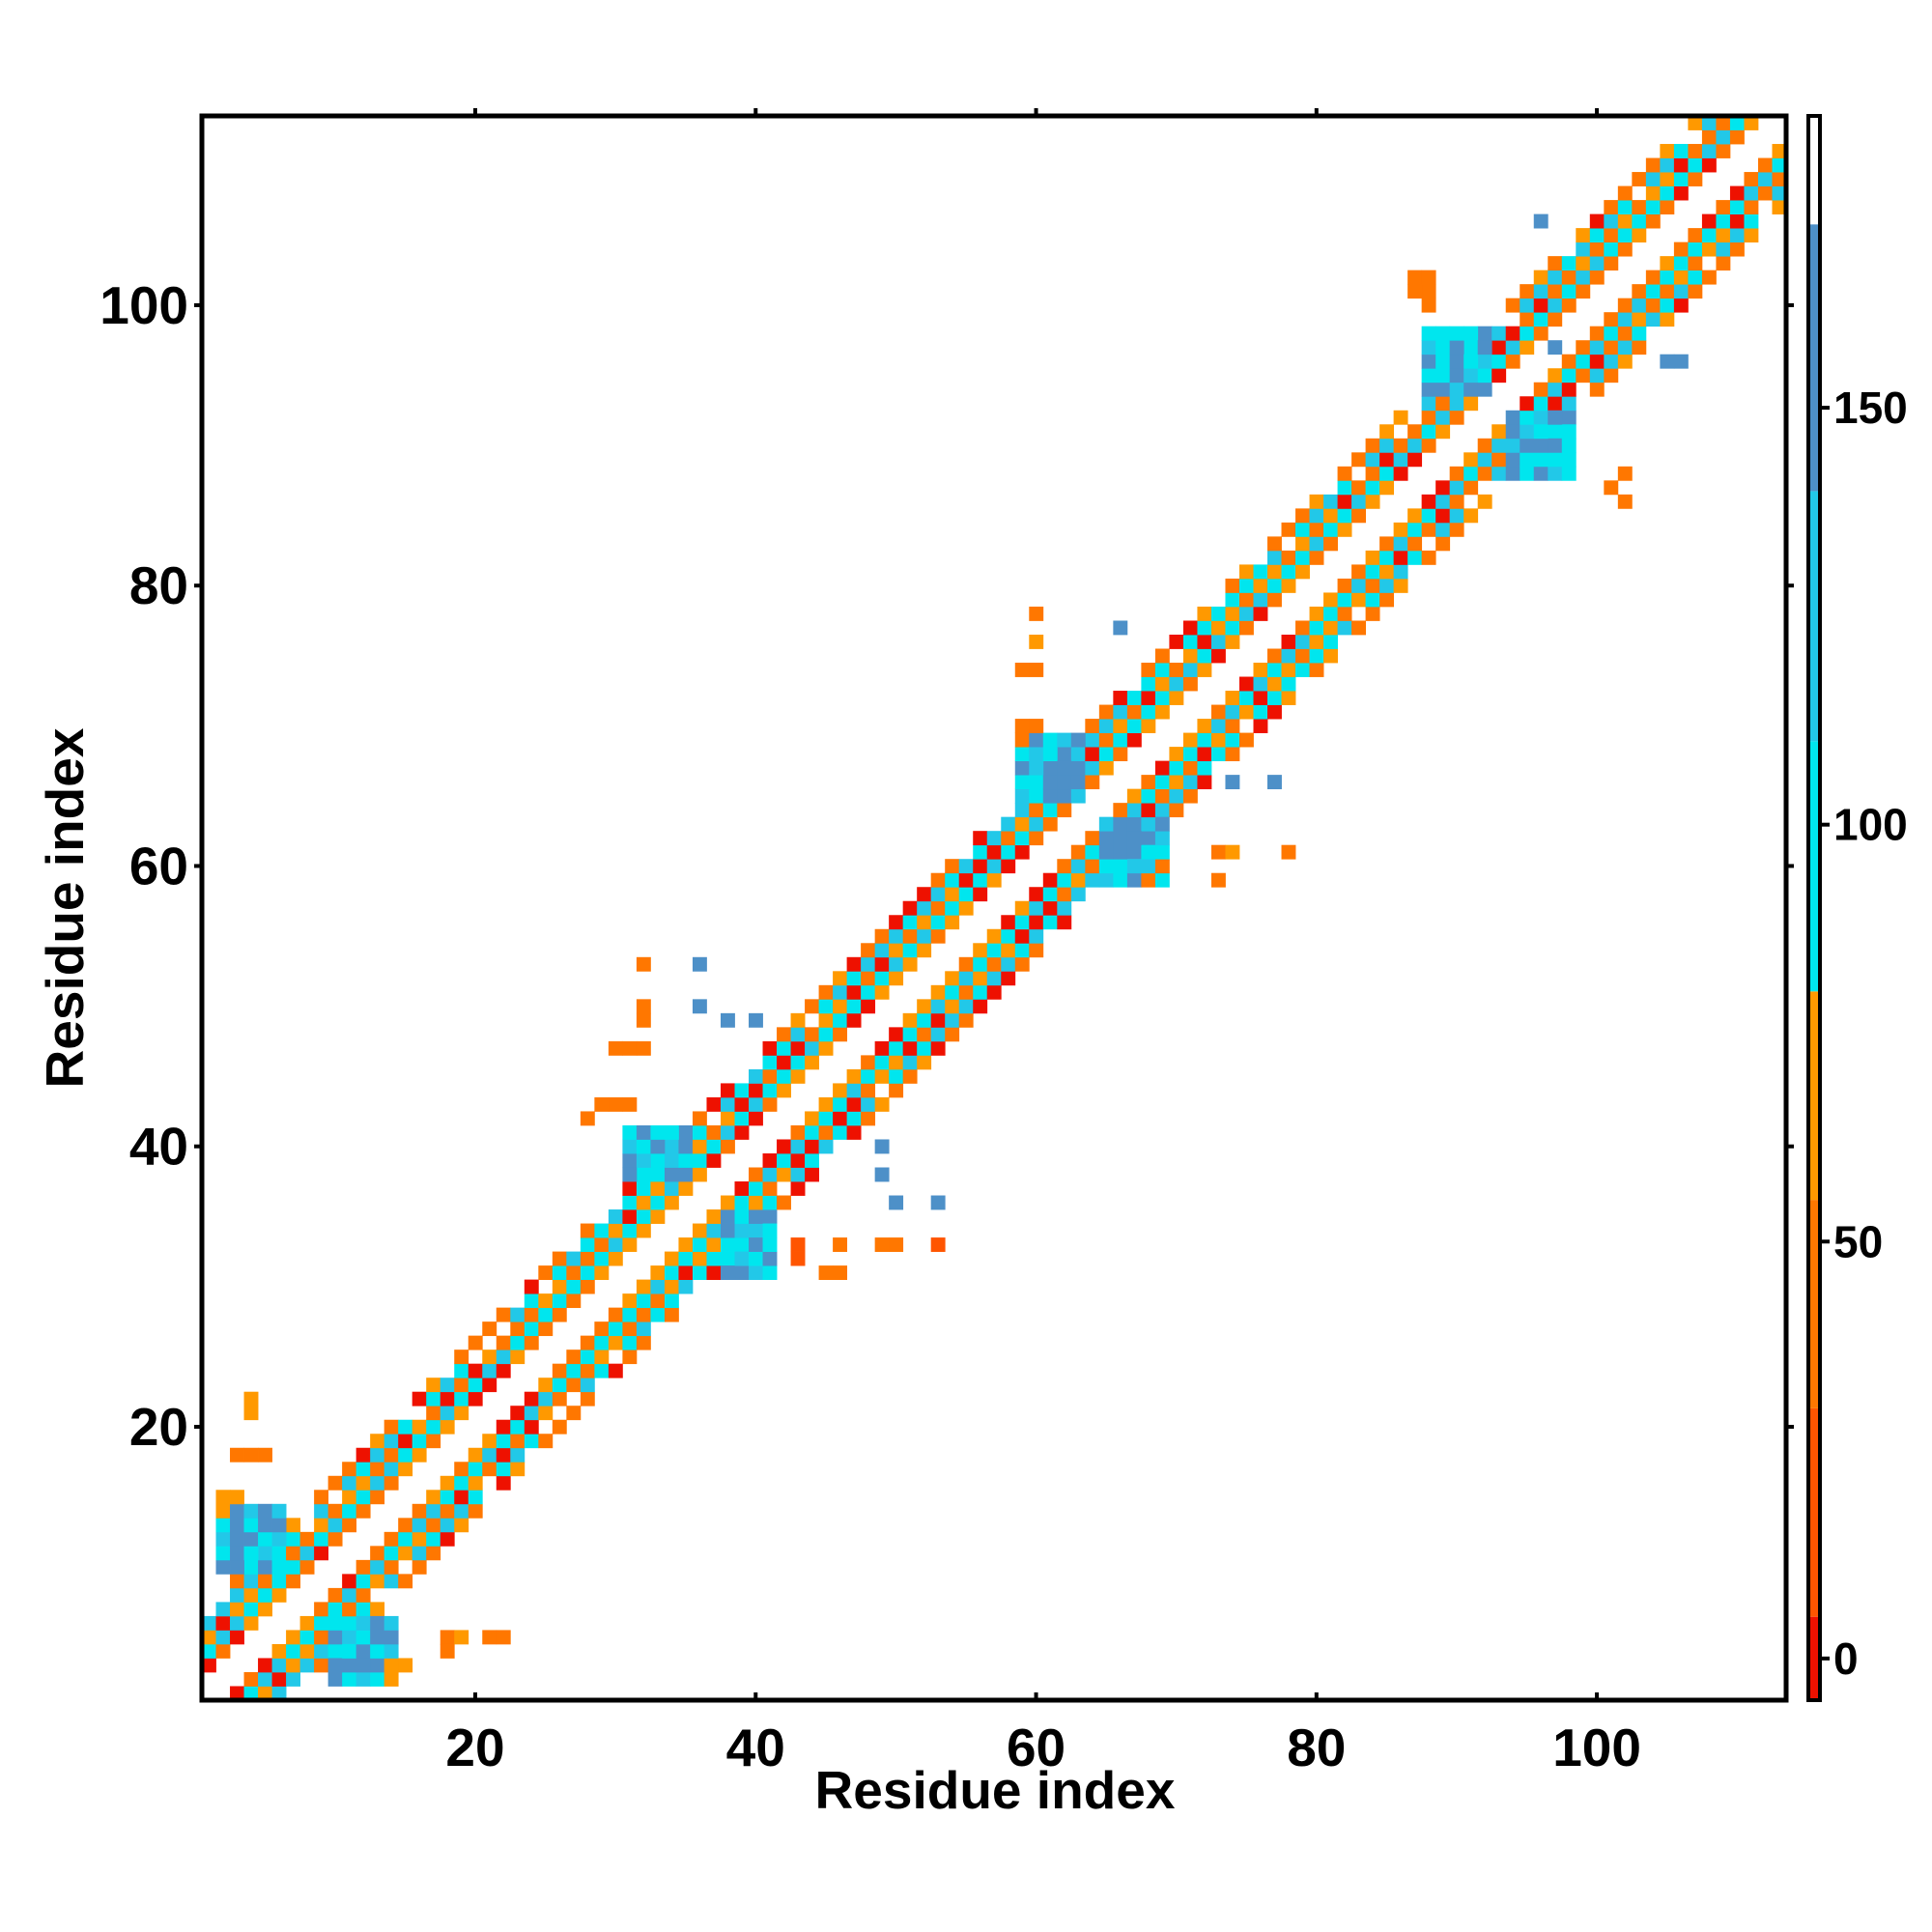  What do you see at coordinates (1870, 825) in the screenshot?
I see `colorbar-tick-label: 100` at bounding box center [1870, 825].